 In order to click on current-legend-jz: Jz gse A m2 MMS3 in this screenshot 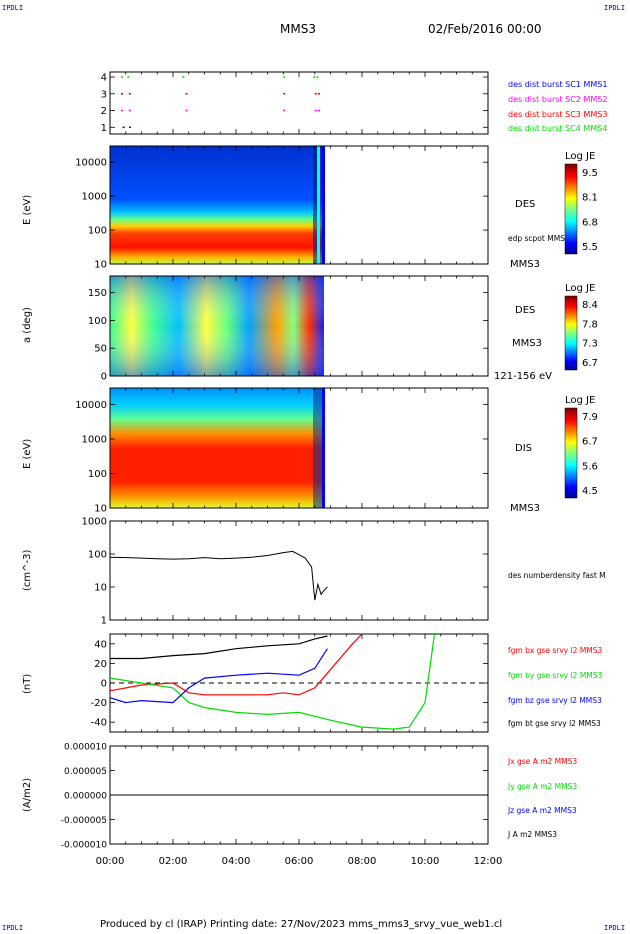, I will do `click(542, 810)`.